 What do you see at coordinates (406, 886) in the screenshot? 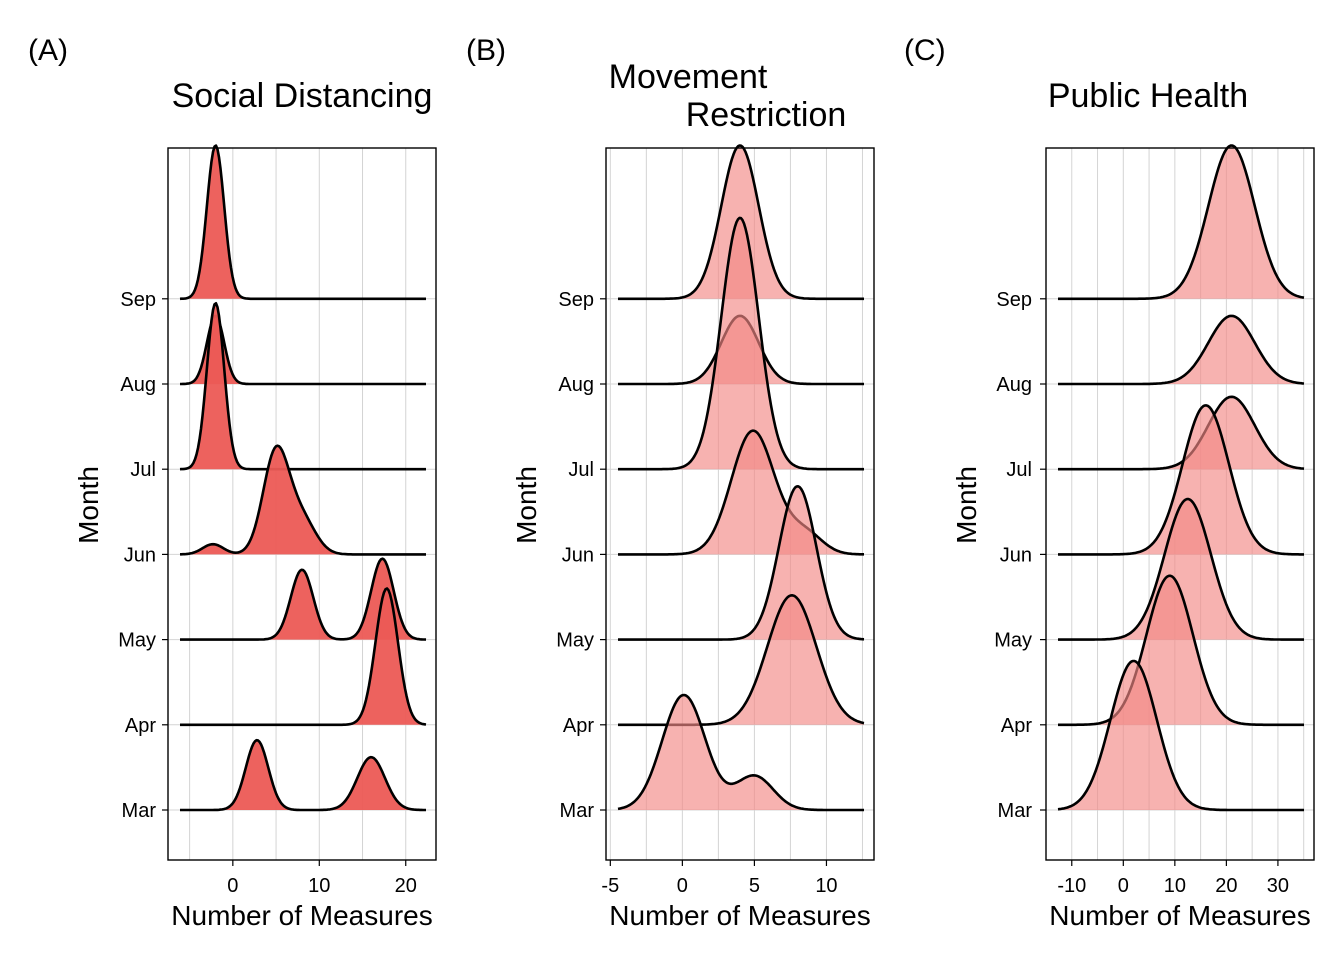
I see `x-tick-label: 20` at bounding box center [406, 886].